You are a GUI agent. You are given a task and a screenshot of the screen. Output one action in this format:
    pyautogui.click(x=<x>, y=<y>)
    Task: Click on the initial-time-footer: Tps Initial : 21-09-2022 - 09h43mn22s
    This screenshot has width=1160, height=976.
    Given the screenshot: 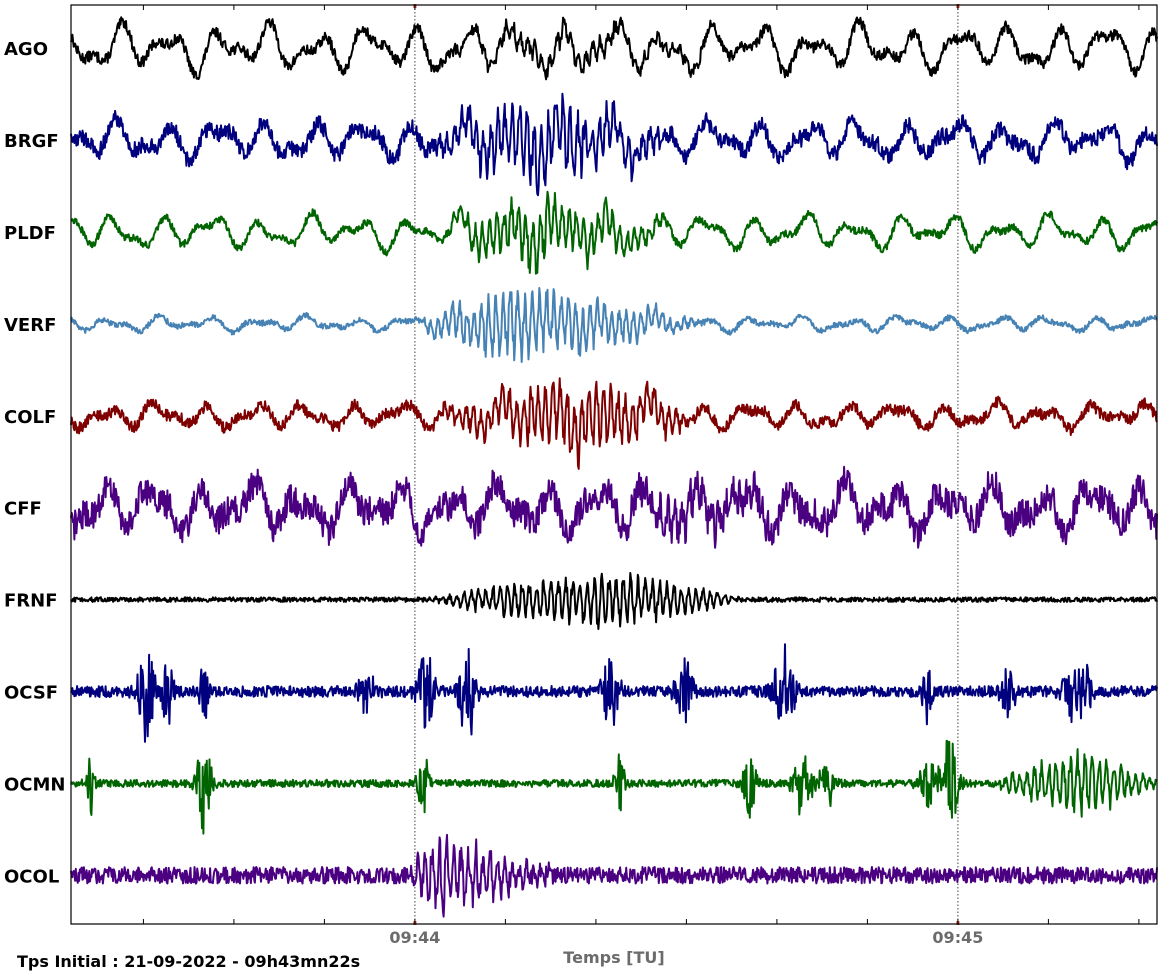 What is the action you would take?
    pyautogui.click(x=188, y=961)
    